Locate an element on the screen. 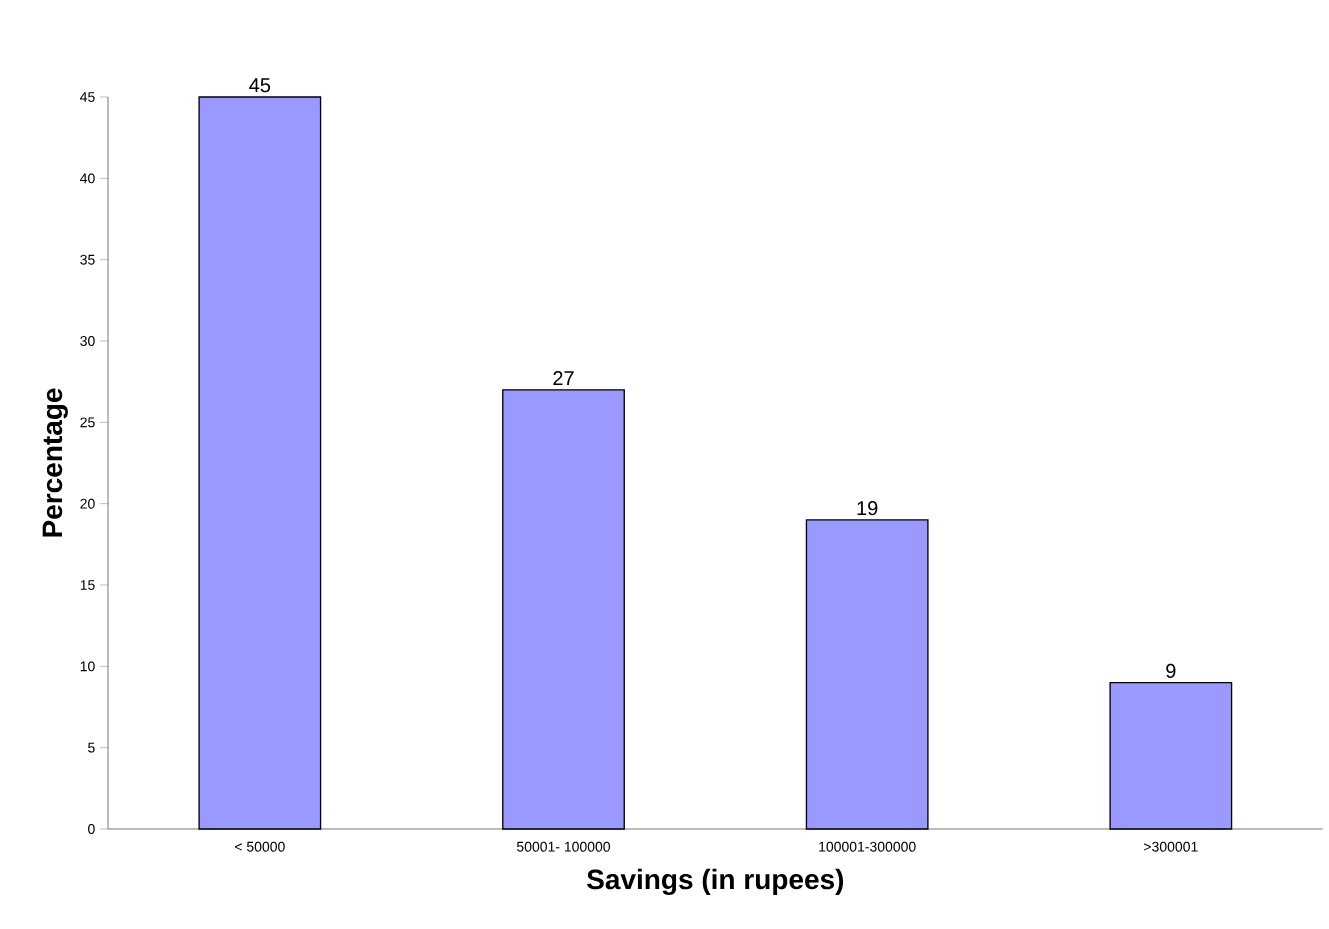 Image resolution: width=1329 pixels, height=929 pixels. y-tick-label: 40 is located at coordinates (87, 178).